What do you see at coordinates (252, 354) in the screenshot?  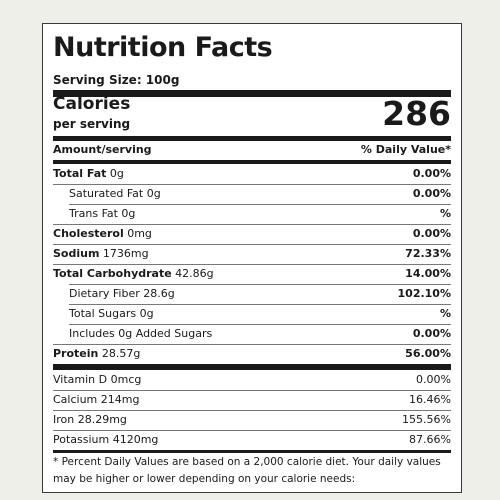 I see `nutrient-row-protein: Protein 28.57g 56.00%` at bounding box center [252, 354].